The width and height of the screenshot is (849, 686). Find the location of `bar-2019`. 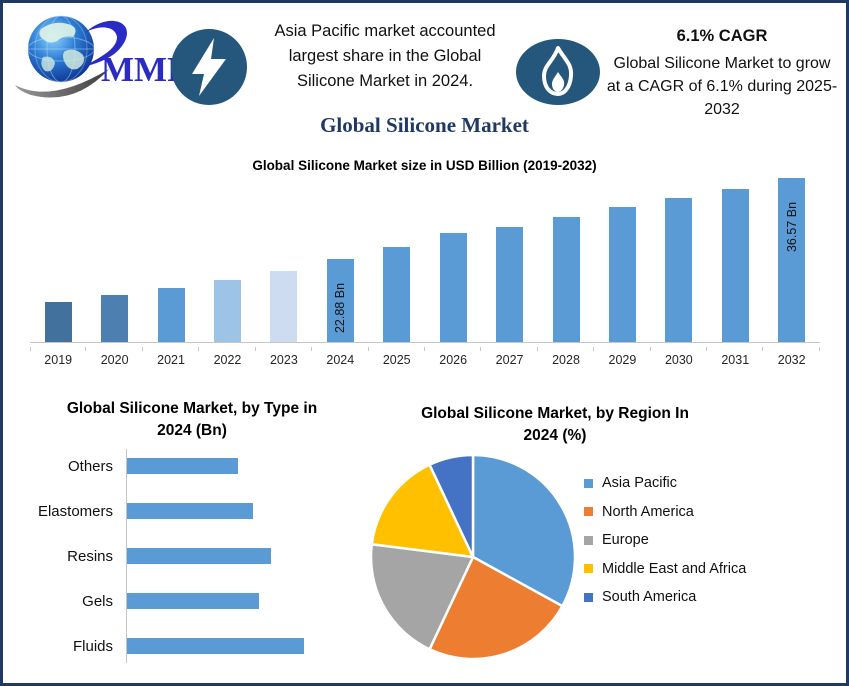

bar-2019 is located at coordinates (58, 322).